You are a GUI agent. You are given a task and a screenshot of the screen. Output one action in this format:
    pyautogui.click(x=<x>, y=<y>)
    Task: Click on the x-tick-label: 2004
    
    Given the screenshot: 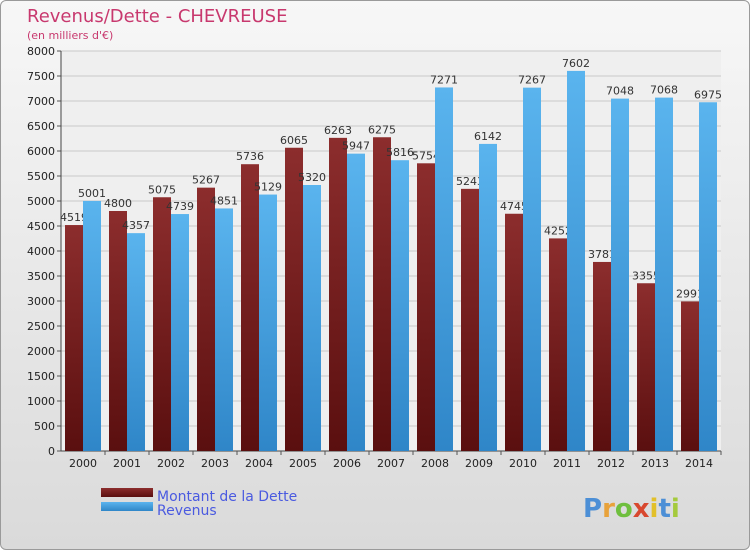 What is the action you would take?
    pyautogui.click(x=259, y=463)
    